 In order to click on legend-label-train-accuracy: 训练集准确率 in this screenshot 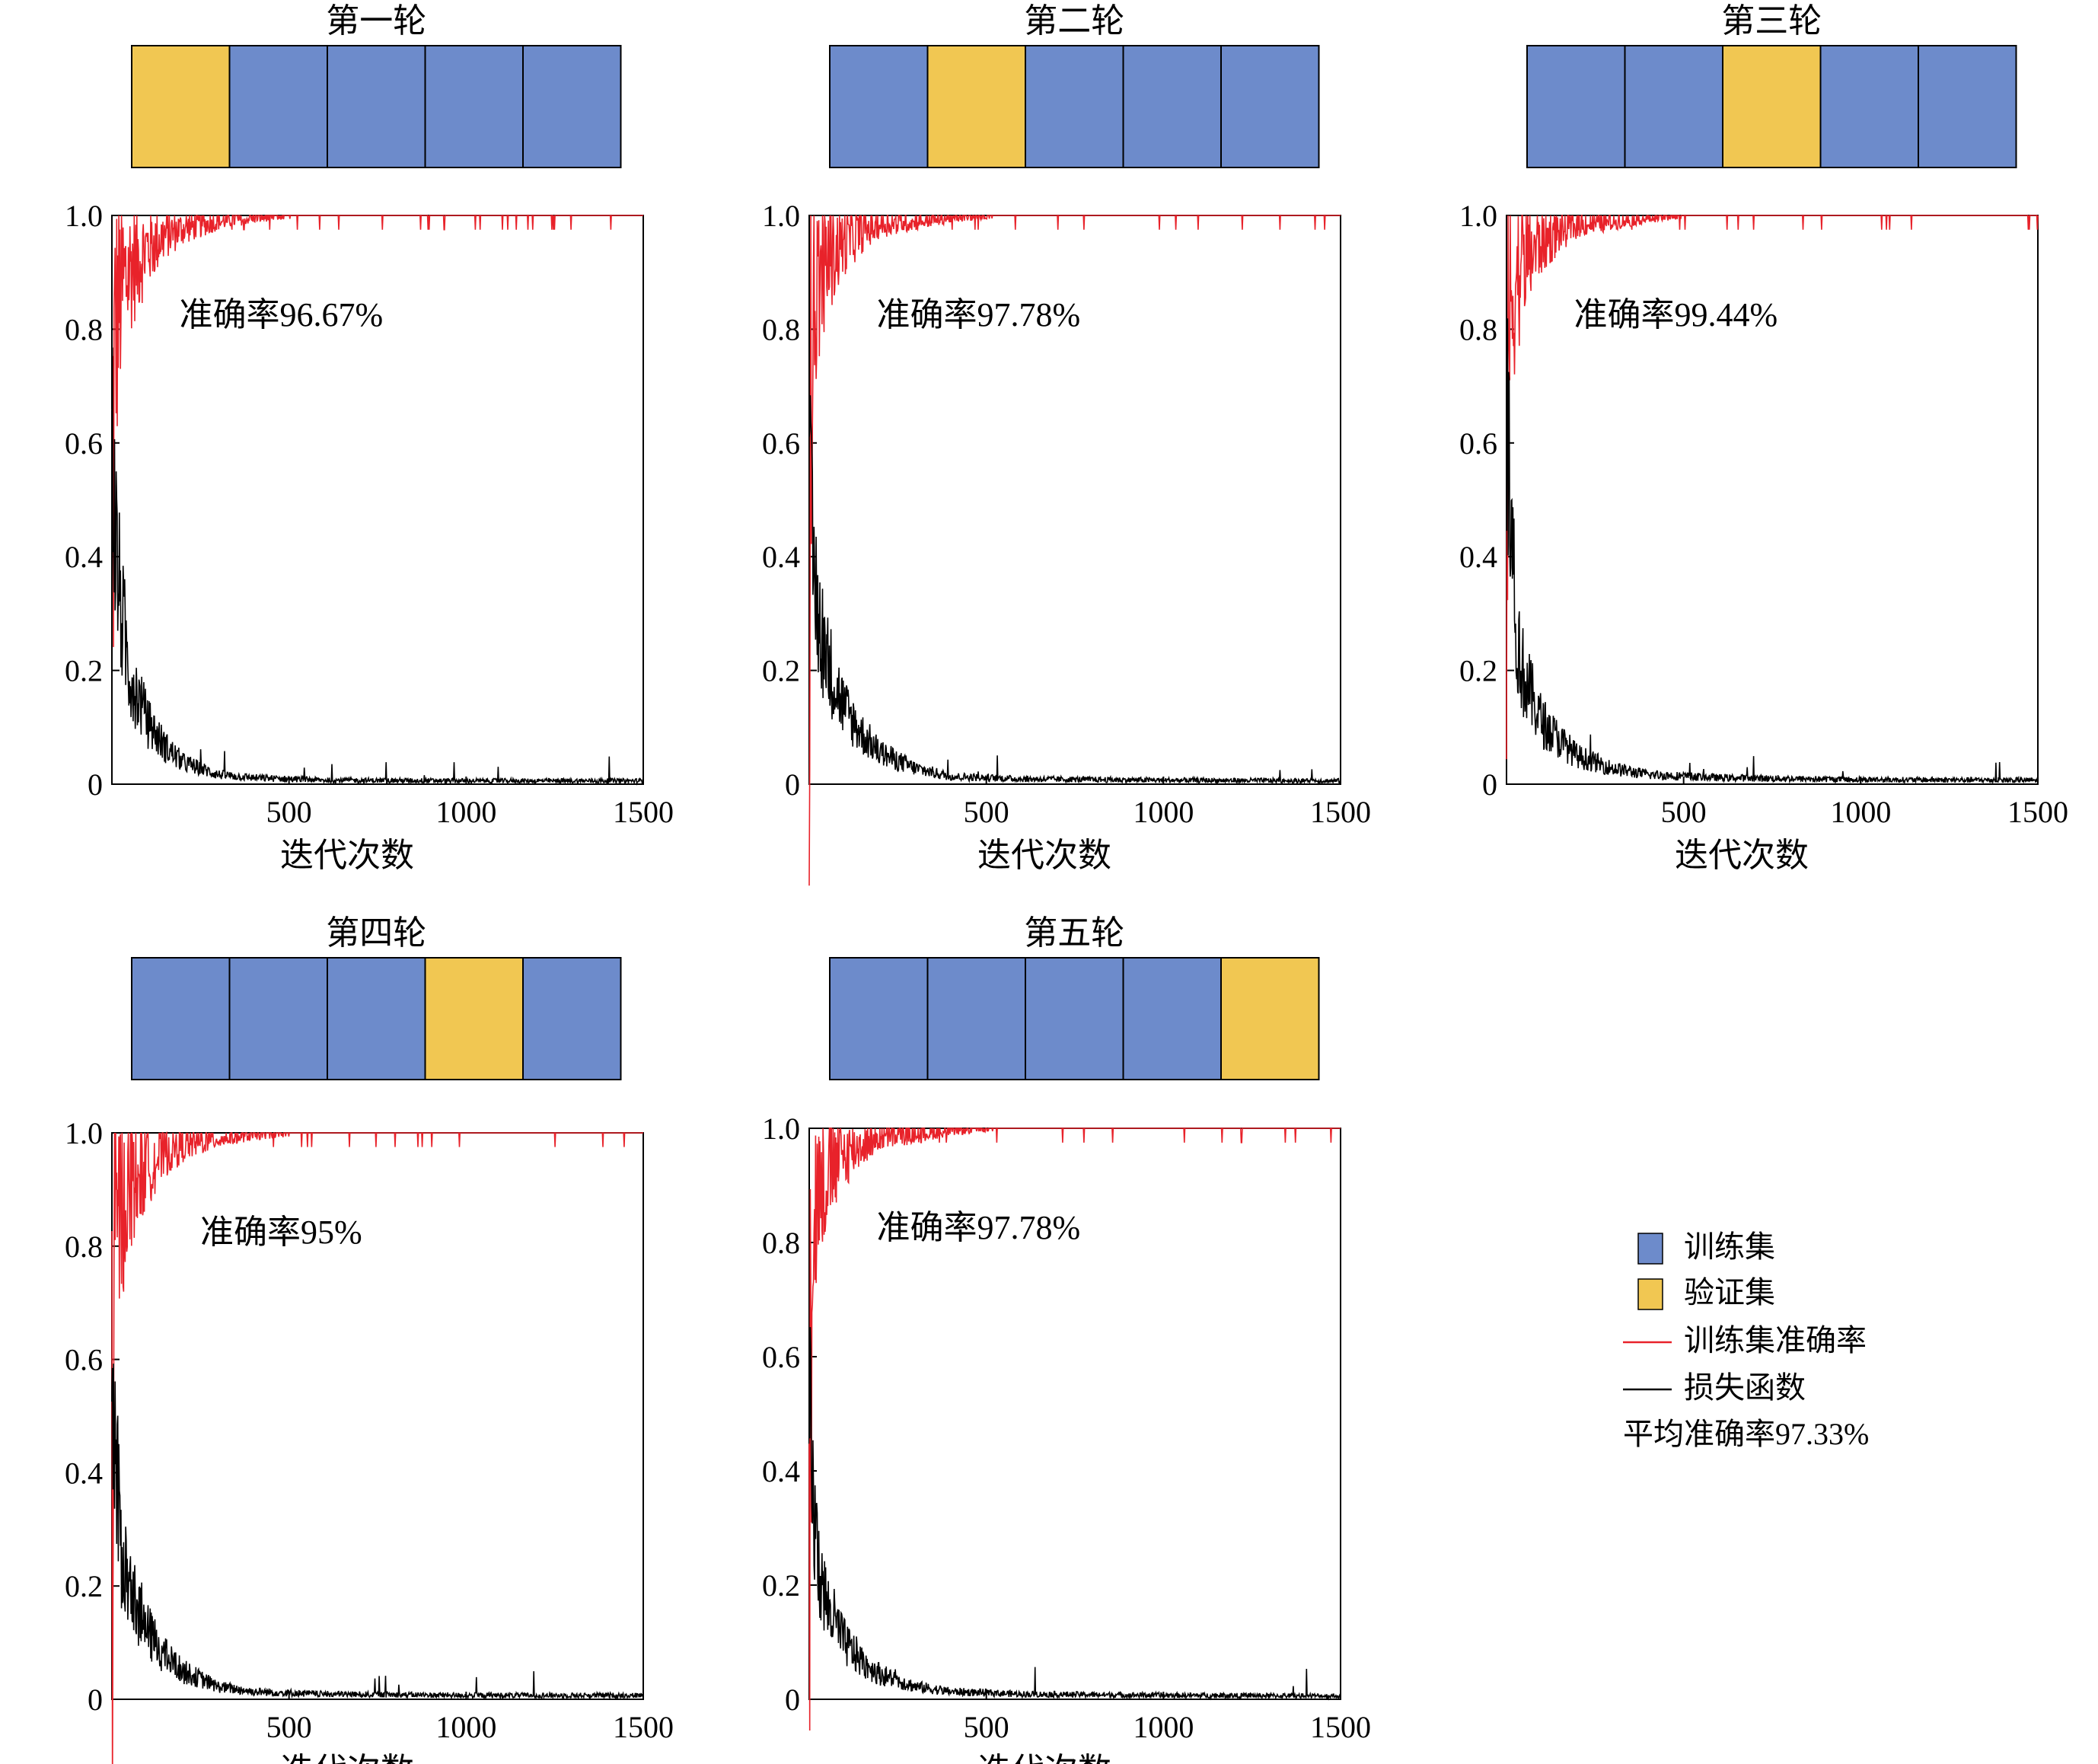, I will do `click(1775, 1340)`.